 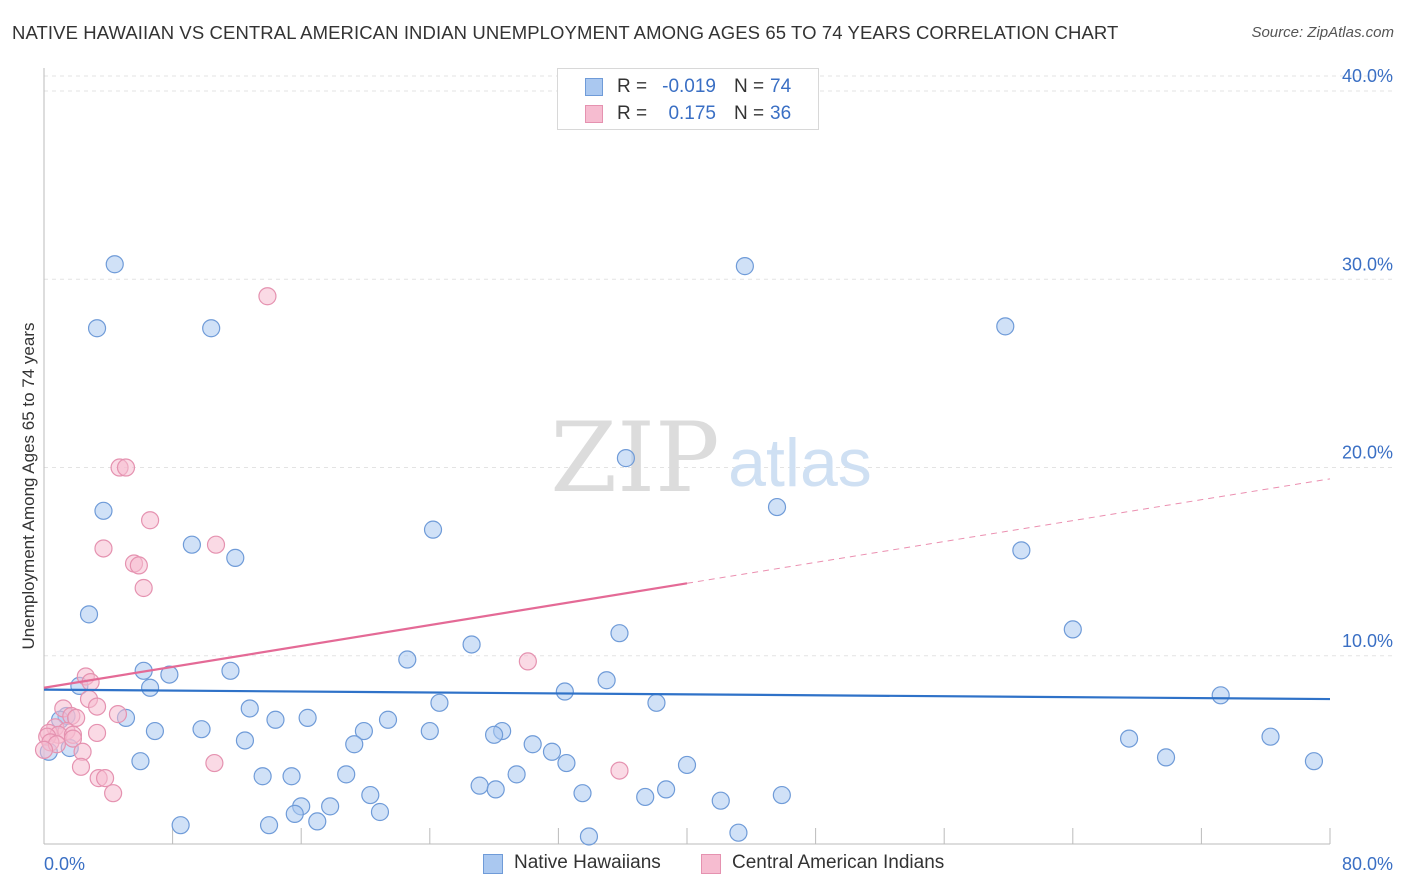 I want to click on watermark: ZIP atlas, so click(x=710, y=458).